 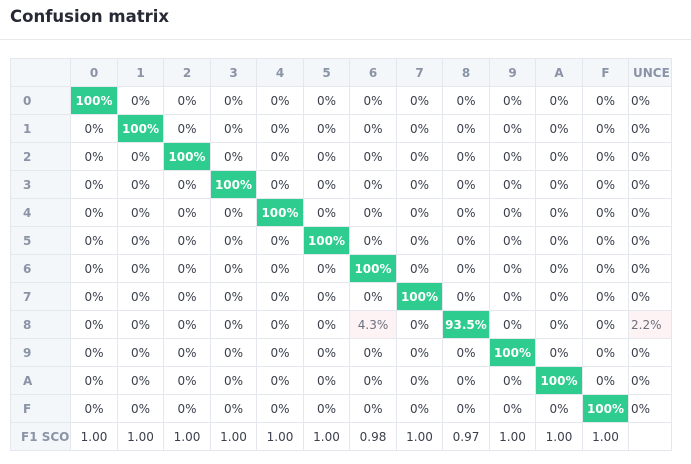 I want to click on column-header-6: 6, so click(x=373, y=72).